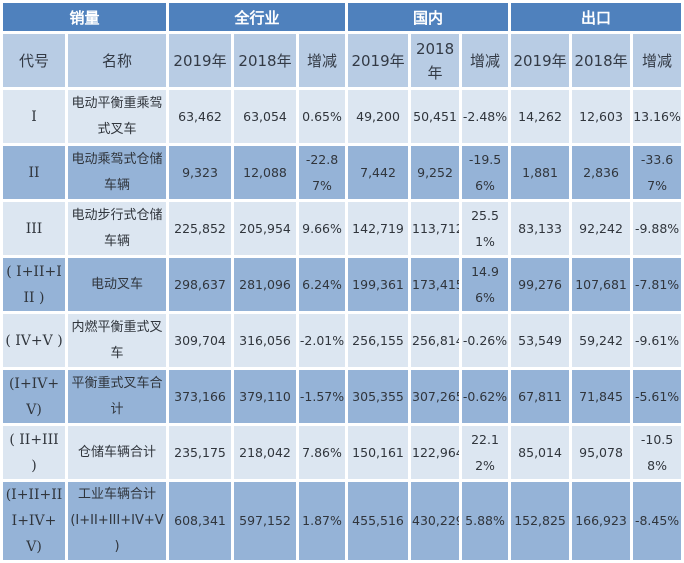 This screenshot has width=684, height=563. I want to click on value-cell: 309,704, so click(200, 340).